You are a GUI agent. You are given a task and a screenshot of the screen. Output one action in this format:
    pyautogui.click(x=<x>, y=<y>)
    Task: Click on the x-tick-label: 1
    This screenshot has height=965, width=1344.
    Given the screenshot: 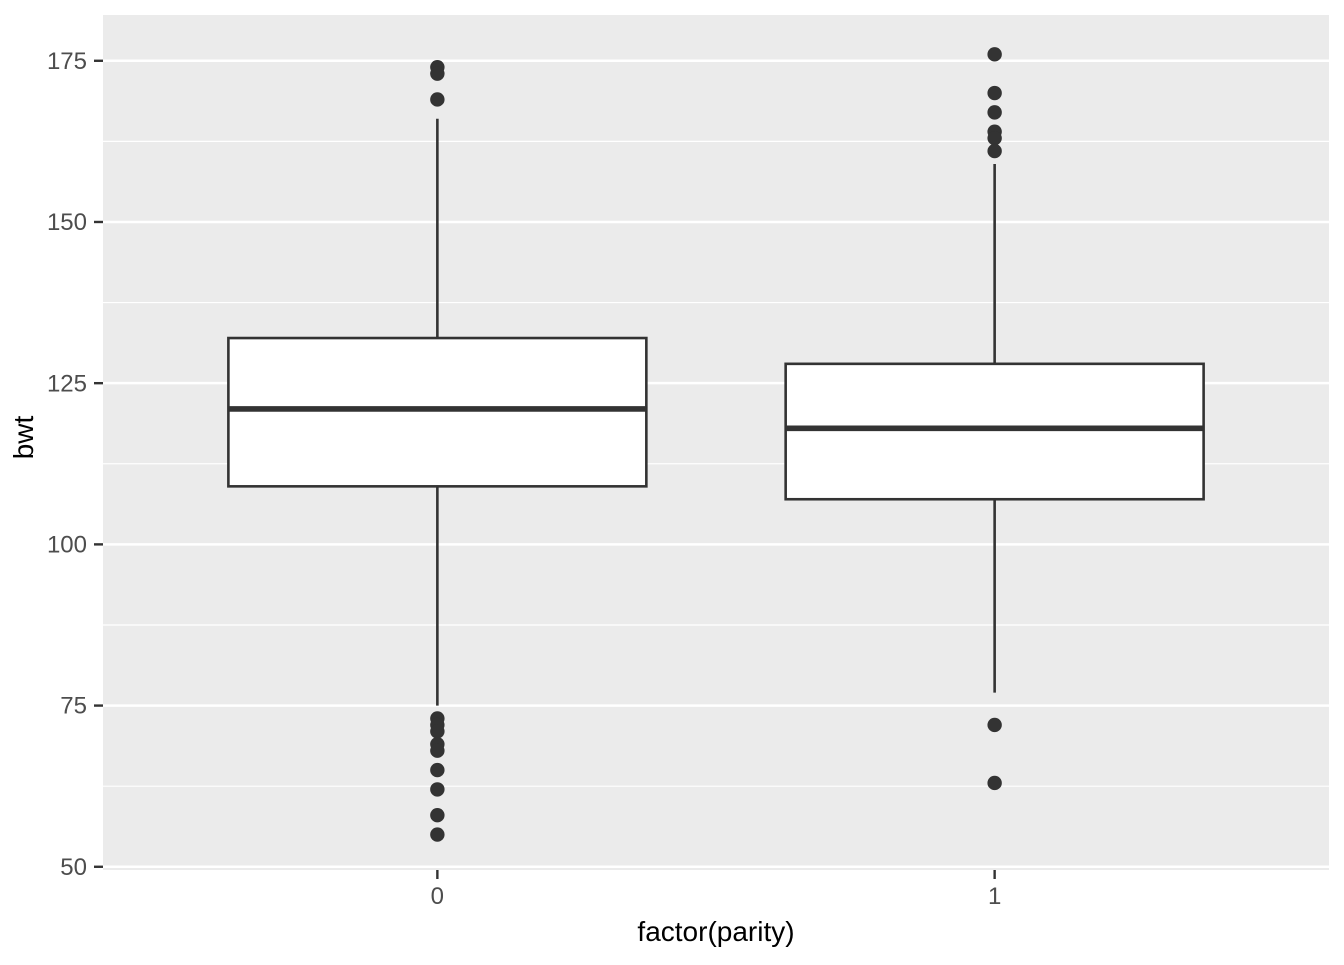 What is the action you would take?
    pyautogui.click(x=994, y=896)
    